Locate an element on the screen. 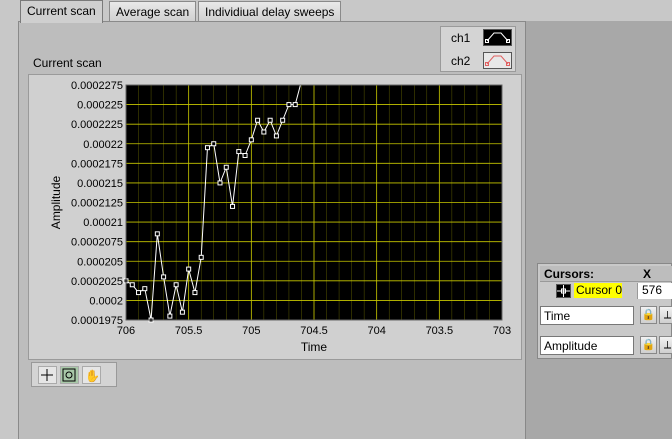 The width and height of the screenshot is (672, 439). y-tick-label: 0.0002175 is located at coordinates (97, 164).